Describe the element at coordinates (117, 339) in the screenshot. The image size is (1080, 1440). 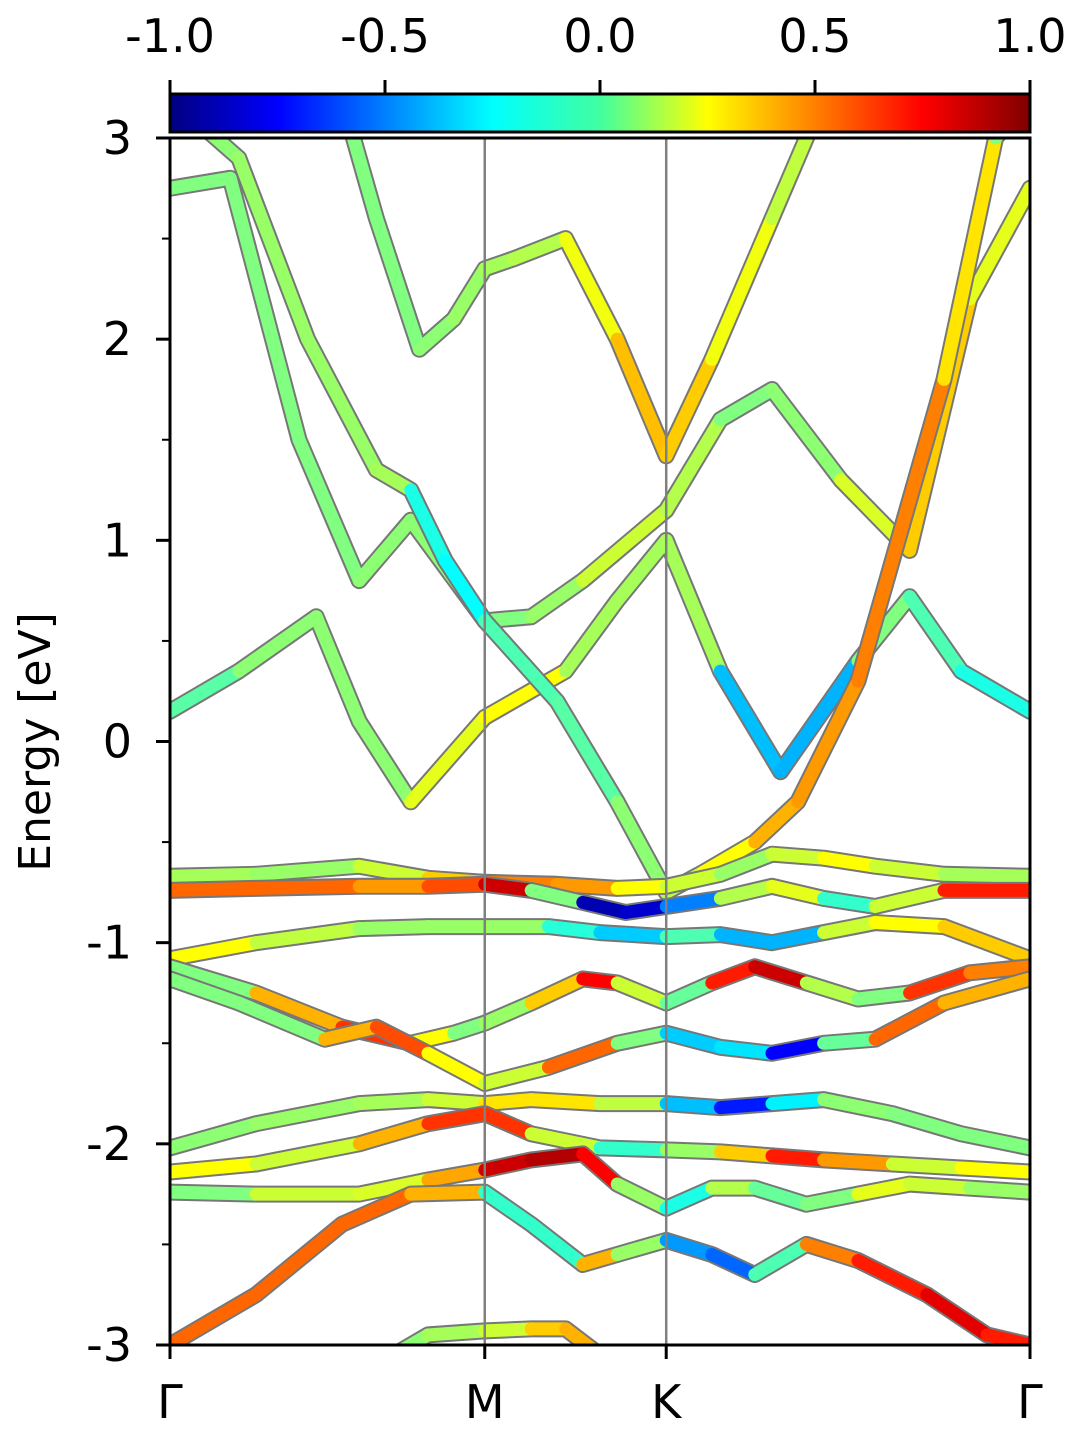
I see `y-tick-label: 2` at that location.